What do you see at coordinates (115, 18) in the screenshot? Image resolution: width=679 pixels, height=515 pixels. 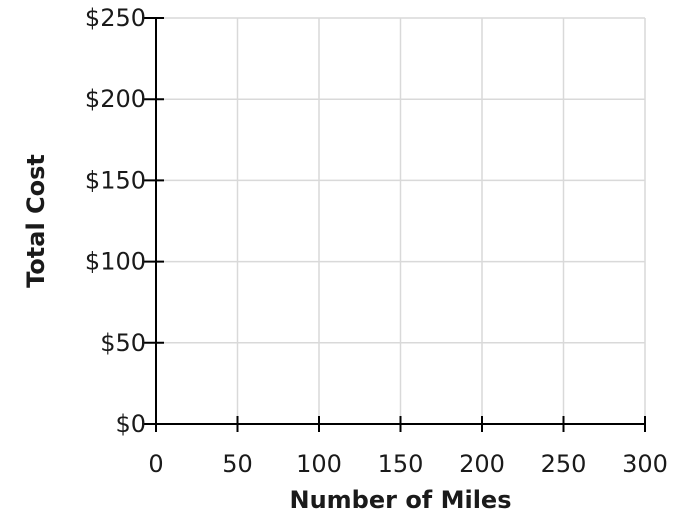 I see `y-tick-label: $250` at bounding box center [115, 18].